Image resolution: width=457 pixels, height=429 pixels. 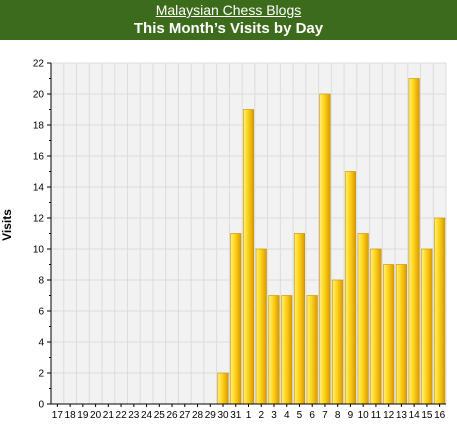 I want to click on x-tick-label: 16, so click(x=440, y=415).